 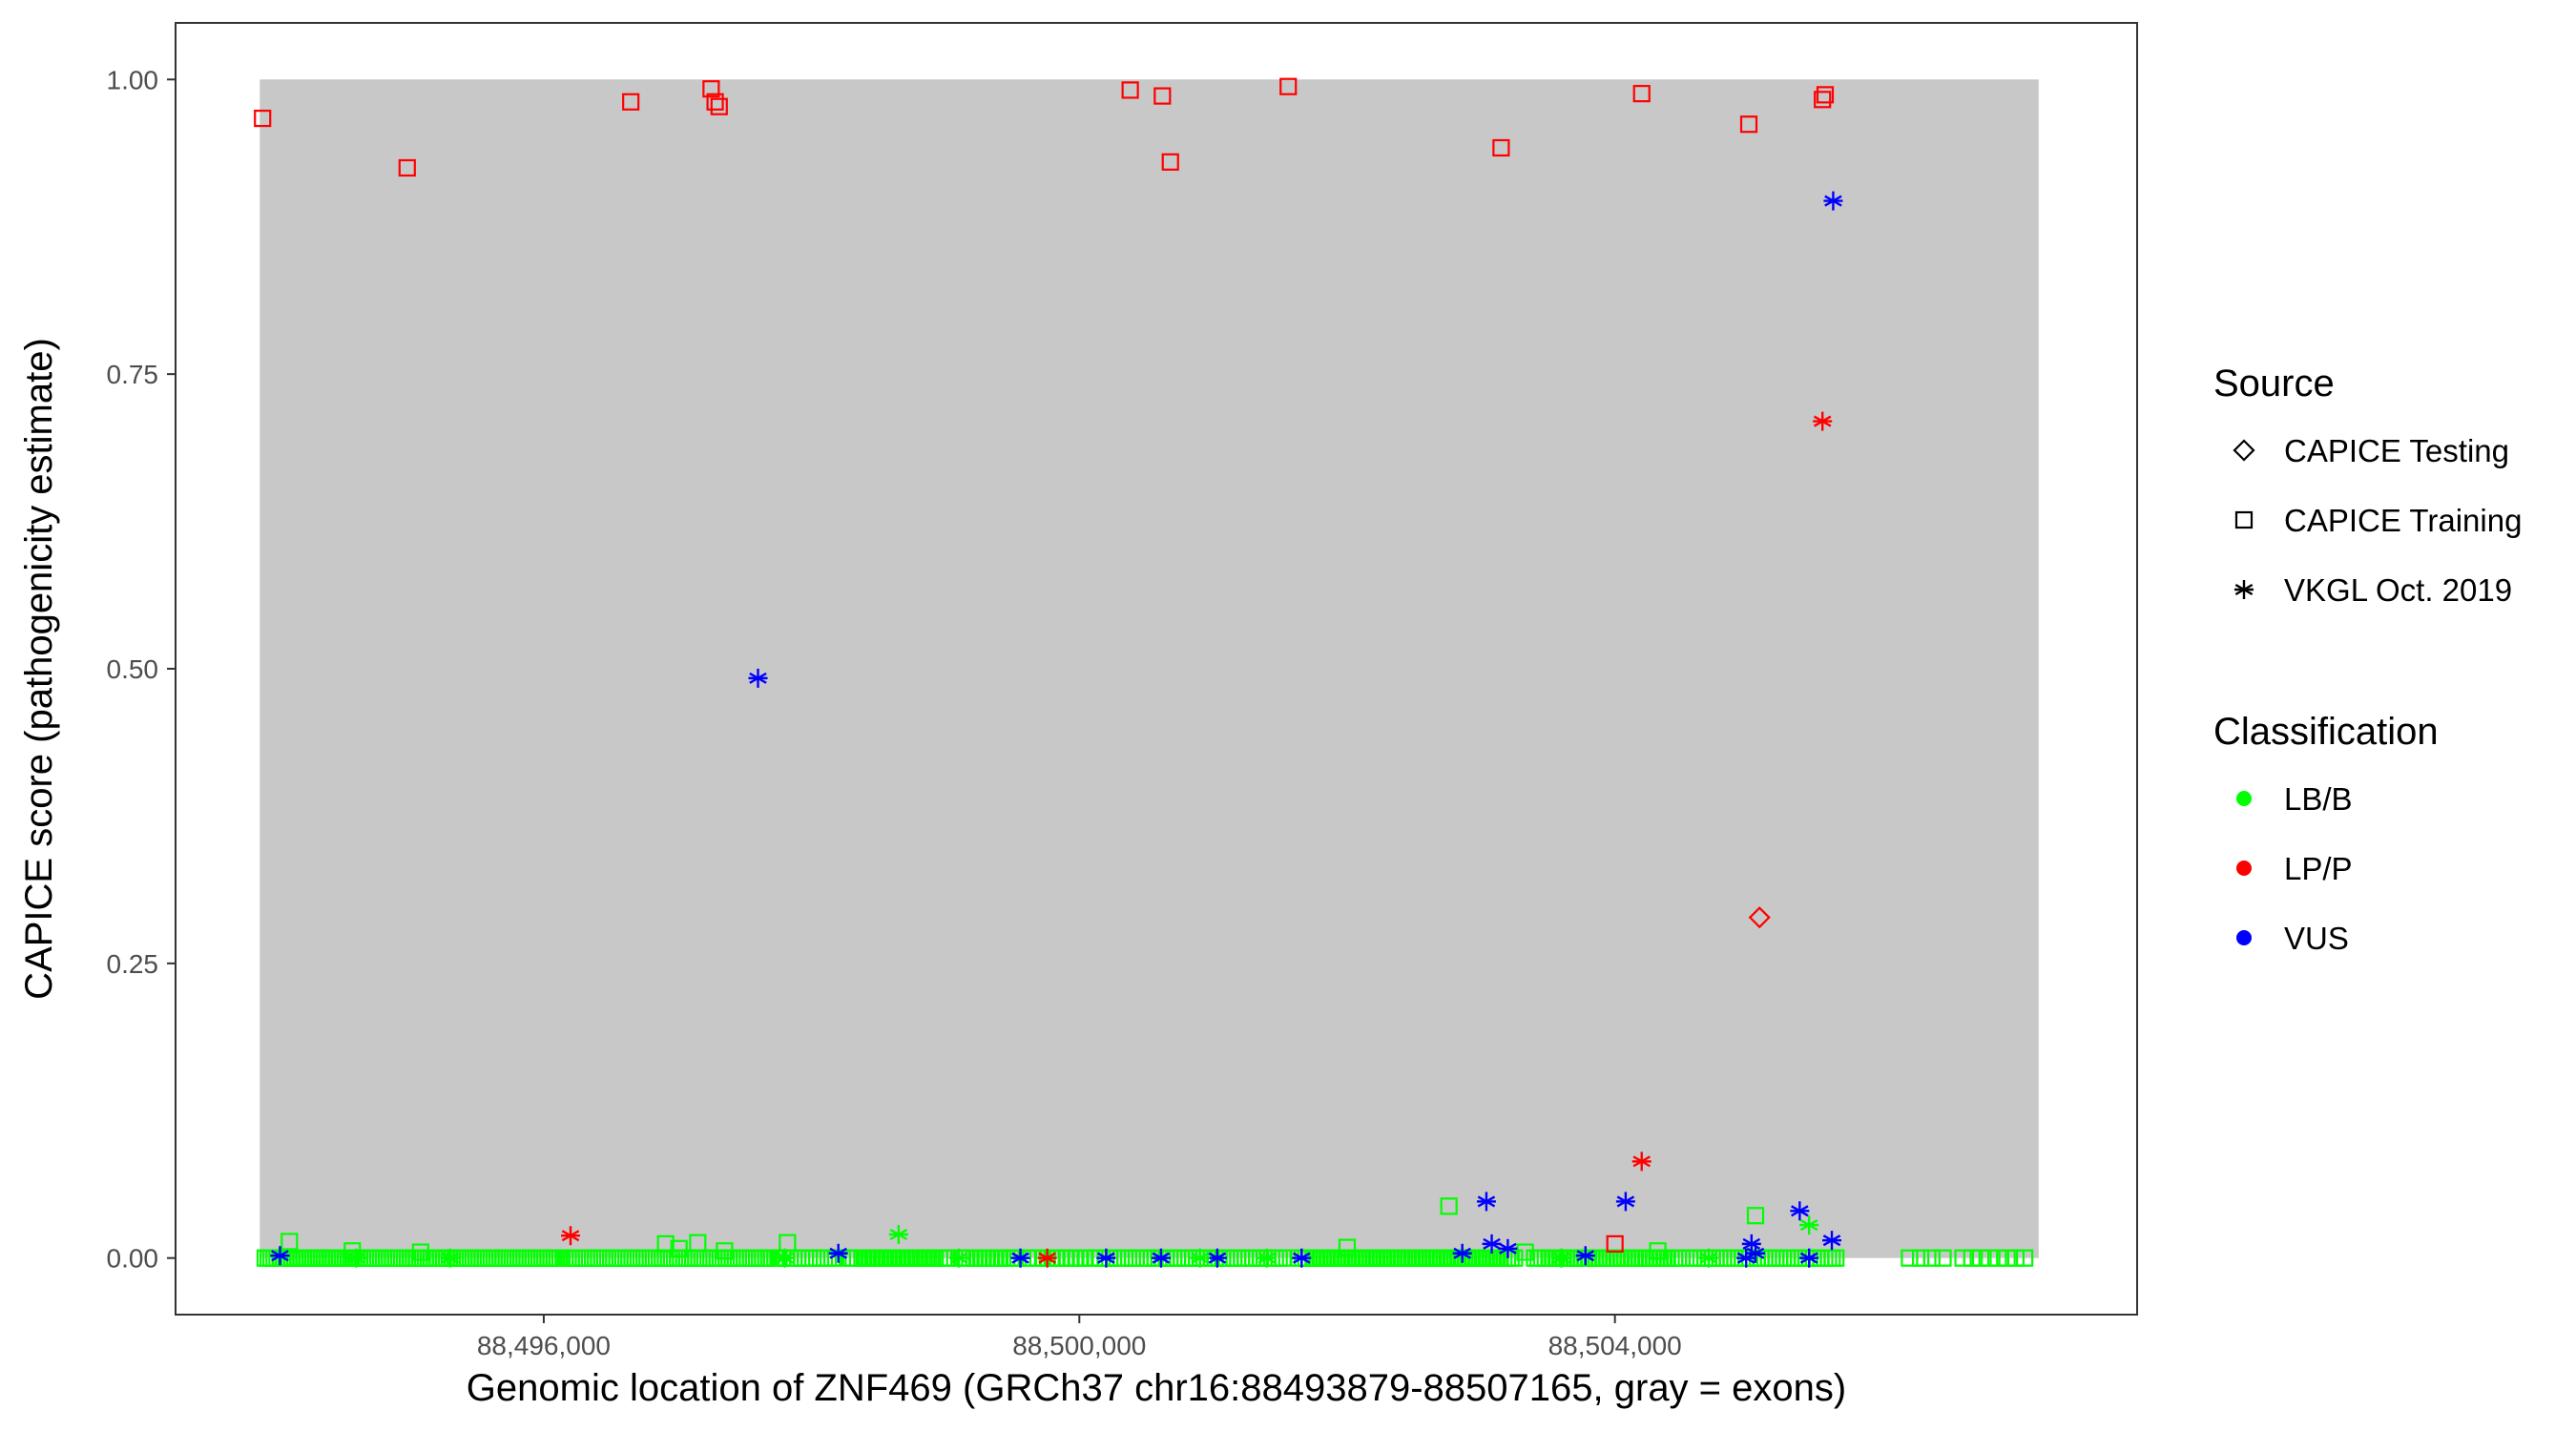 I want to click on legend-label: CAPICE Testing, so click(x=2396, y=450).